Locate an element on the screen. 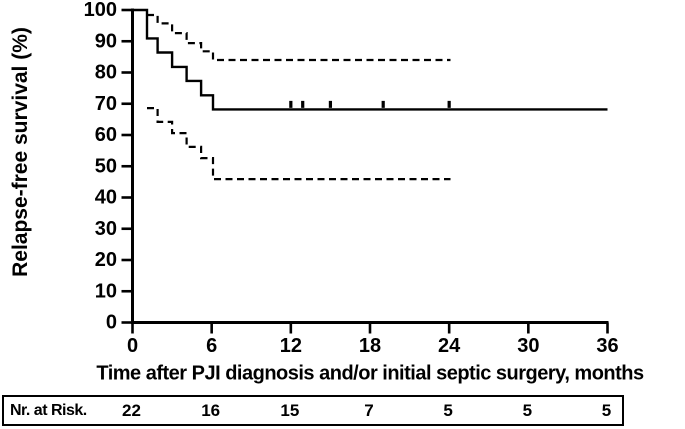 The height and width of the screenshot is (429, 685). at-risk-count: 22 is located at coordinates (131, 410).